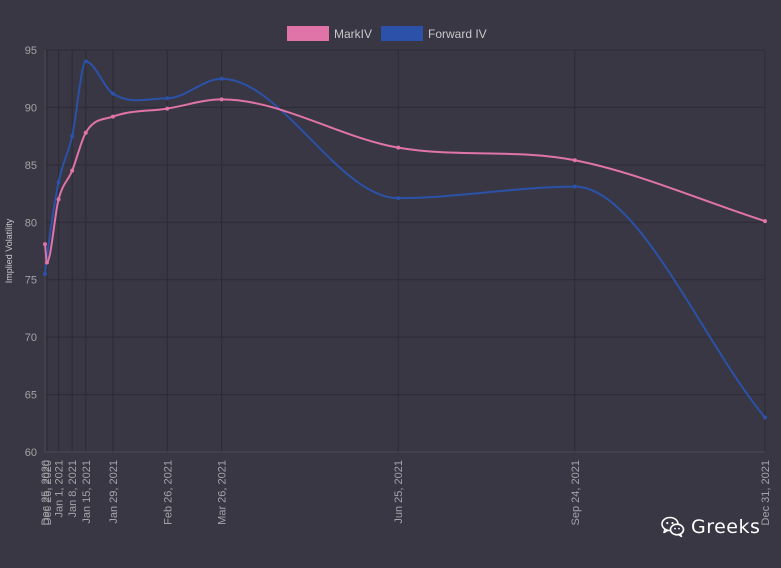  Describe the element at coordinates (223, 492) in the screenshot. I see `x-tick-label: Mar 26, 2021` at that location.